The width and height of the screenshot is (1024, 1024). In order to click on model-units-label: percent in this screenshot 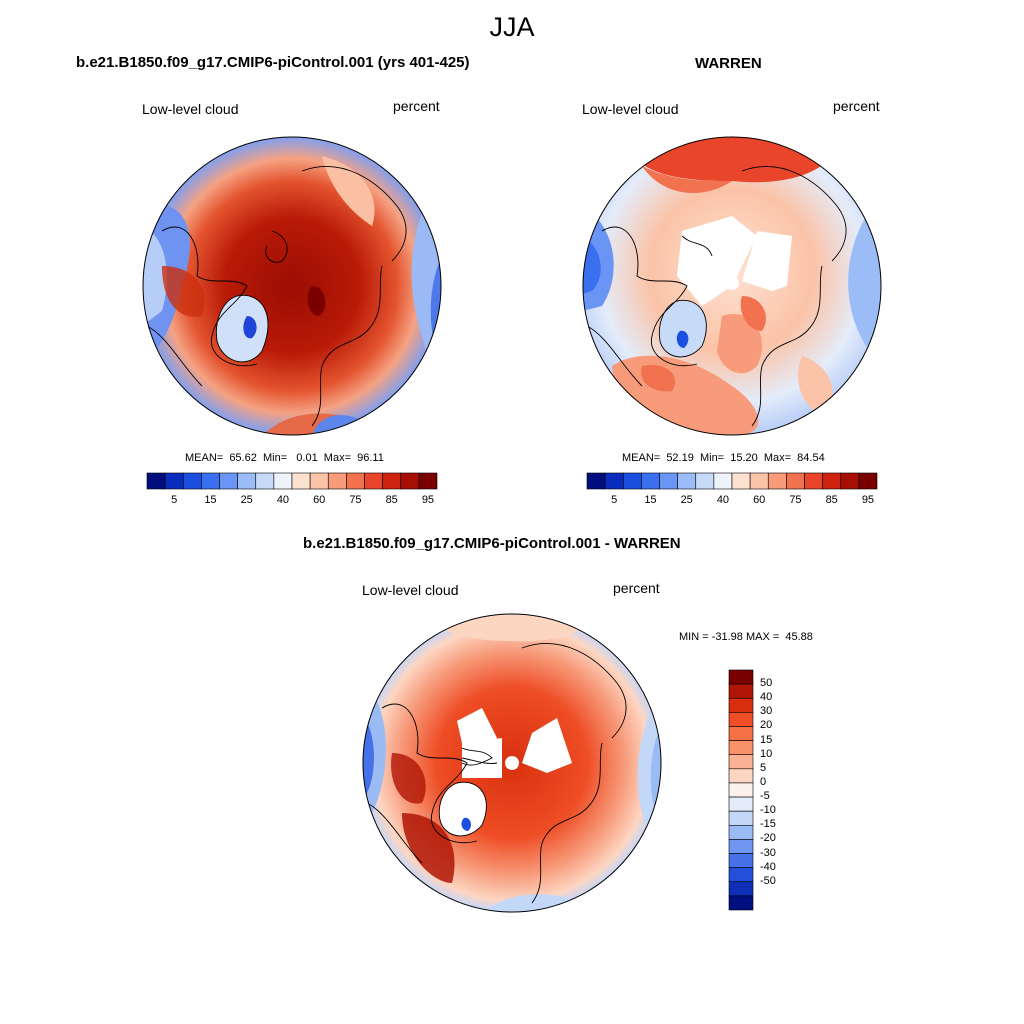, I will do `click(416, 106)`.